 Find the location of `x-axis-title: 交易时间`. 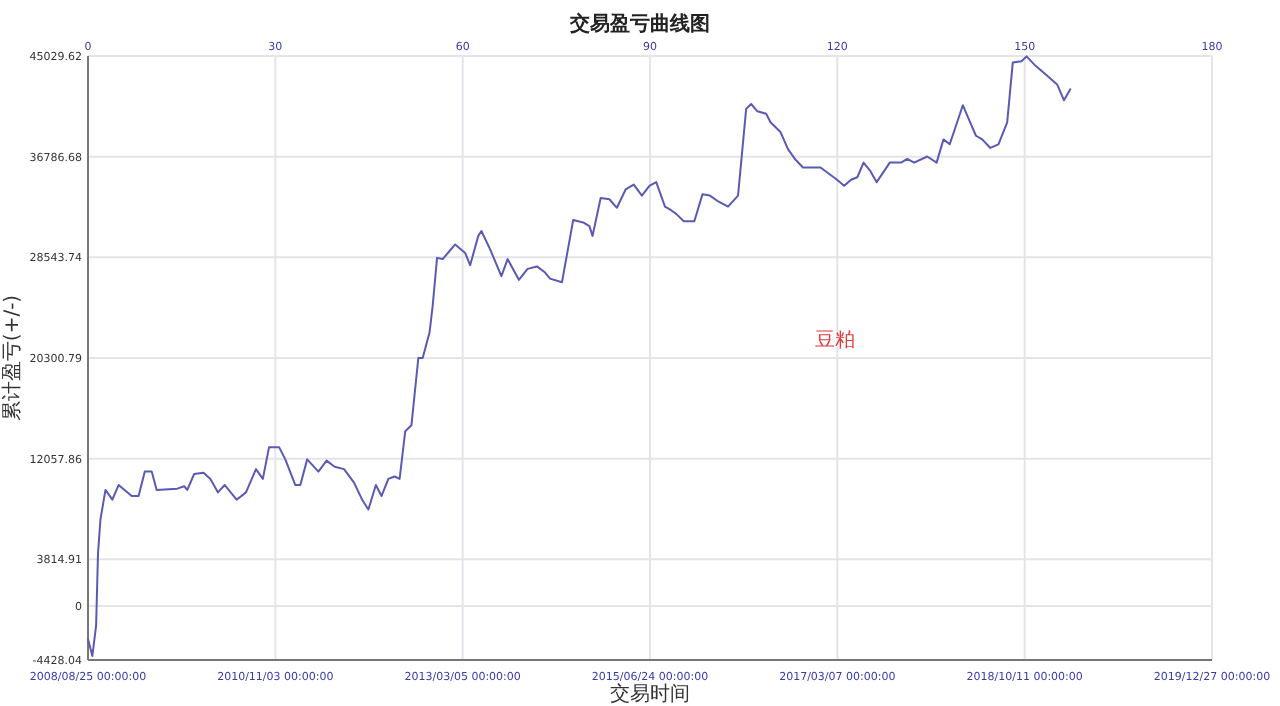

x-axis-title: 交易时间 is located at coordinates (650, 694).